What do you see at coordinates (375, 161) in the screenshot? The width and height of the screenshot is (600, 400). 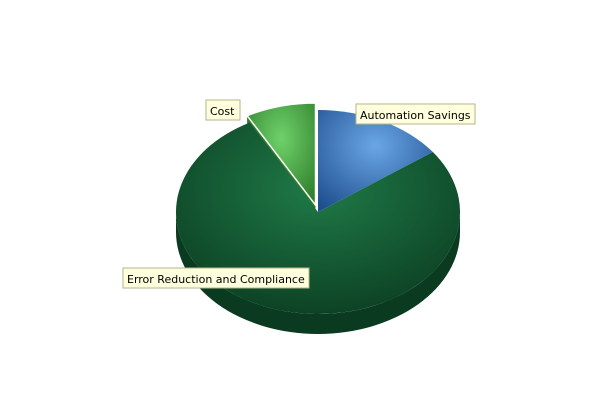 I see `pie-slice-automation-savings` at bounding box center [375, 161].